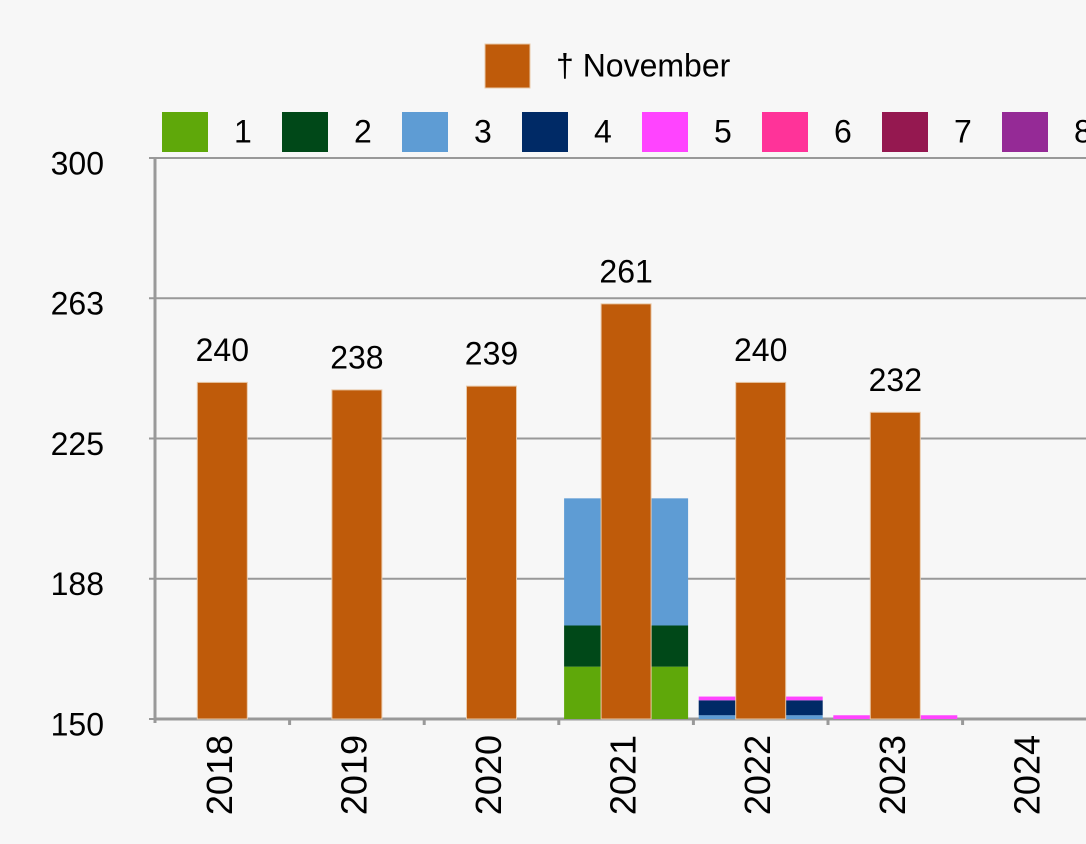  Describe the element at coordinates (603, 131) in the screenshot. I see `legend-label: 4` at that location.